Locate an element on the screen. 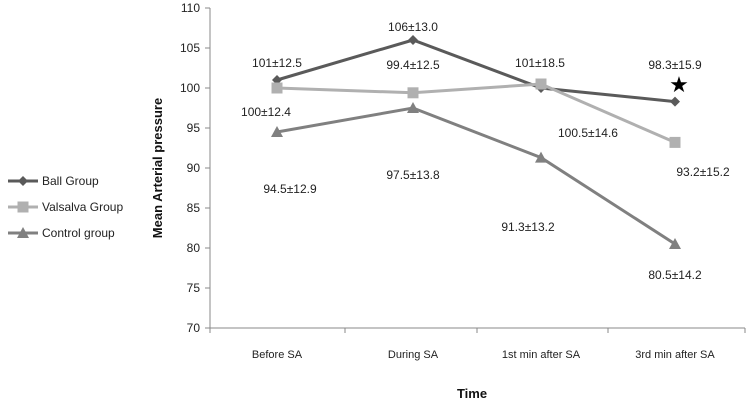  legend-item: Ball Group is located at coordinates (65, 181).